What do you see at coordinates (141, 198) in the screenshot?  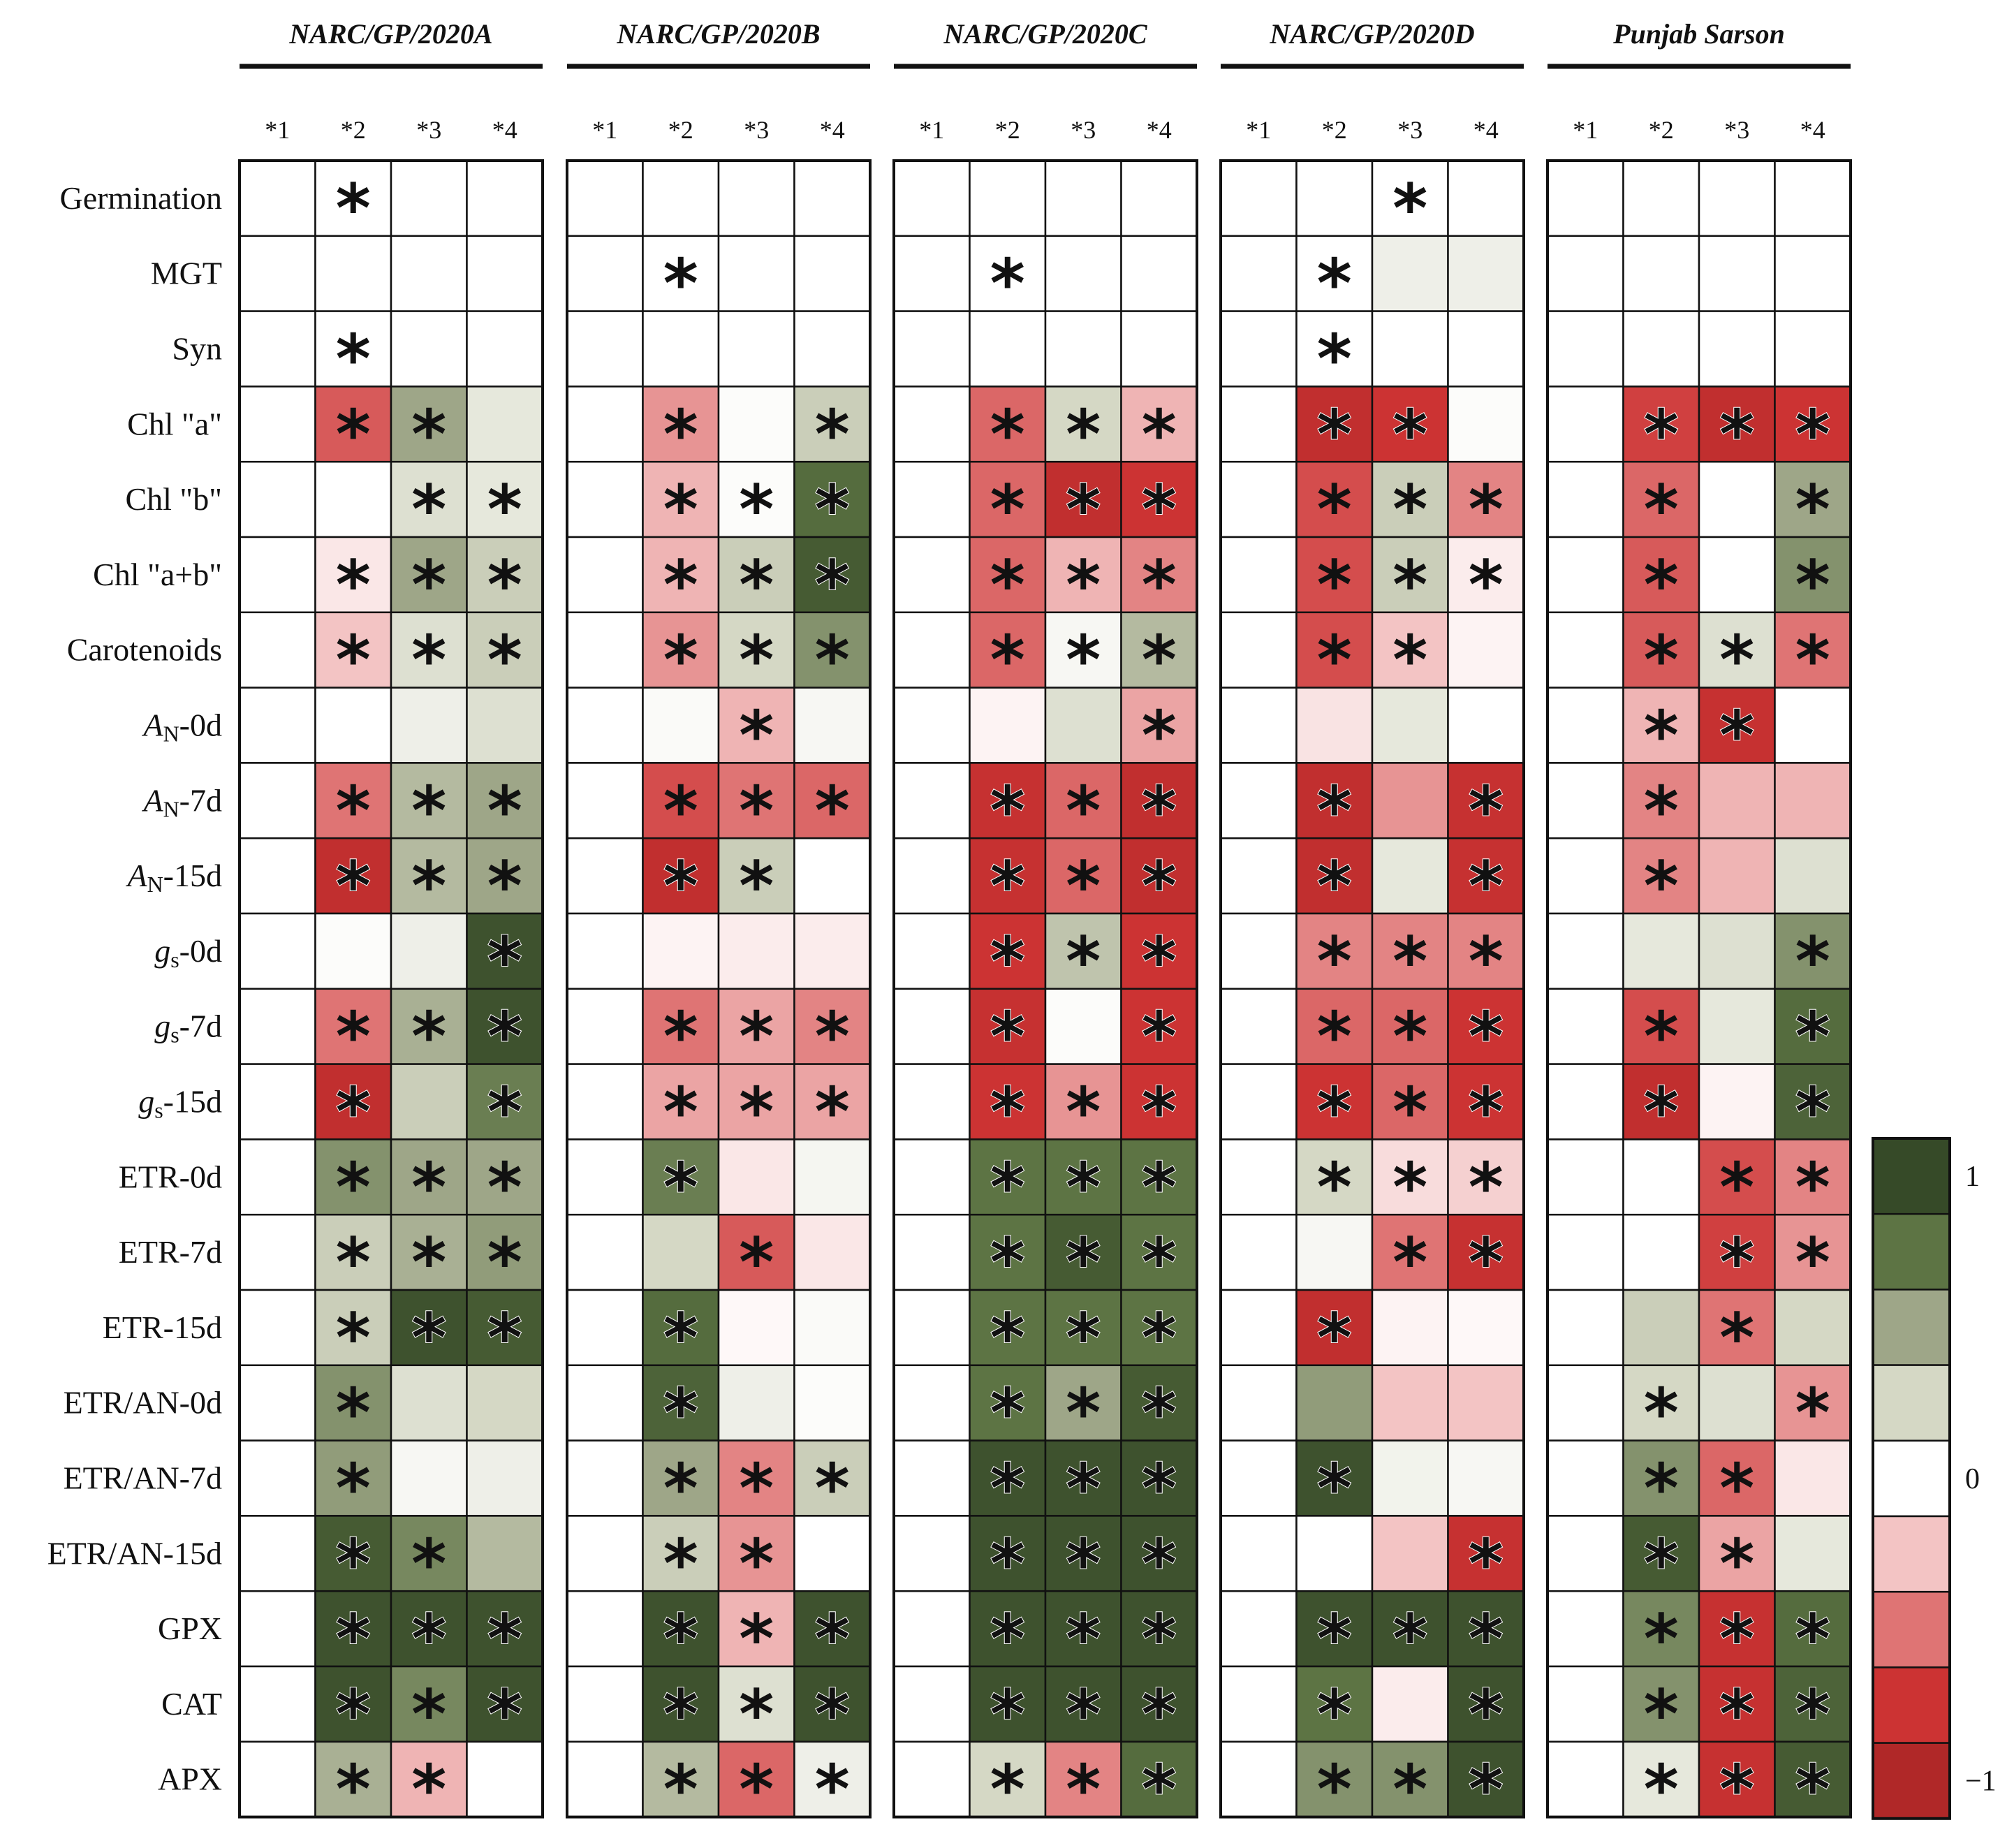 I see `row-label-germination: Germination` at bounding box center [141, 198].